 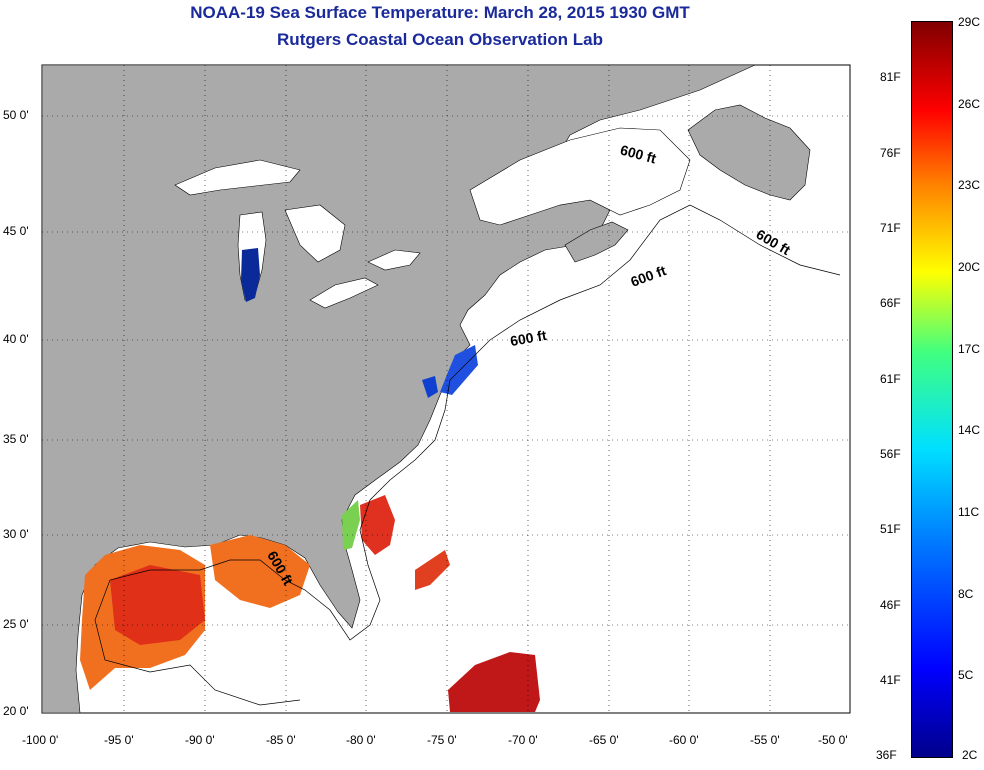 I want to click on colorbar-fahrenheit-label: 61F, so click(x=890, y=379).